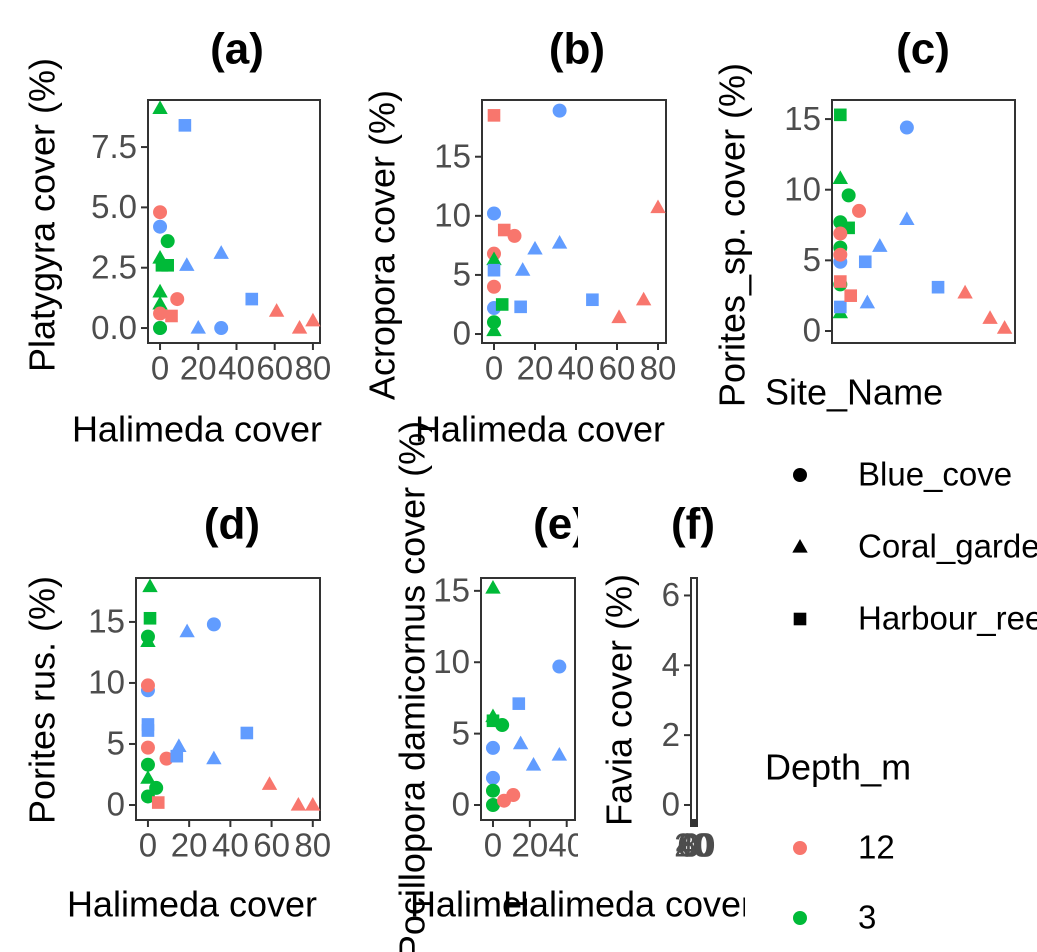 This screenshot has width=1037, height=952. Describe the element at coordinates (232, 524) in the screenshot. I see `panel-title: (d)` at that location.